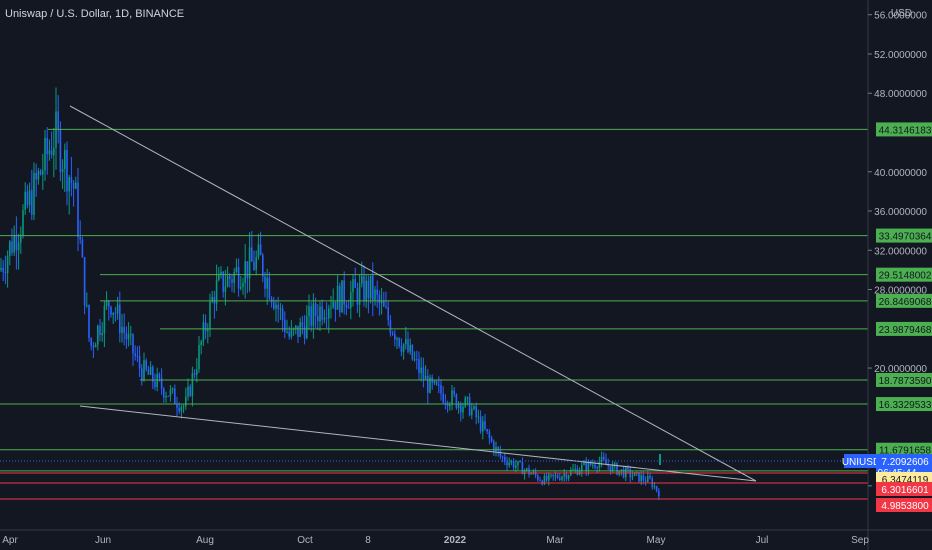 The image size is (932, 550). Describe the element at coordinates (900, 212) in the screenshot. I see `y-tick-label: 36.0000000` at that location.